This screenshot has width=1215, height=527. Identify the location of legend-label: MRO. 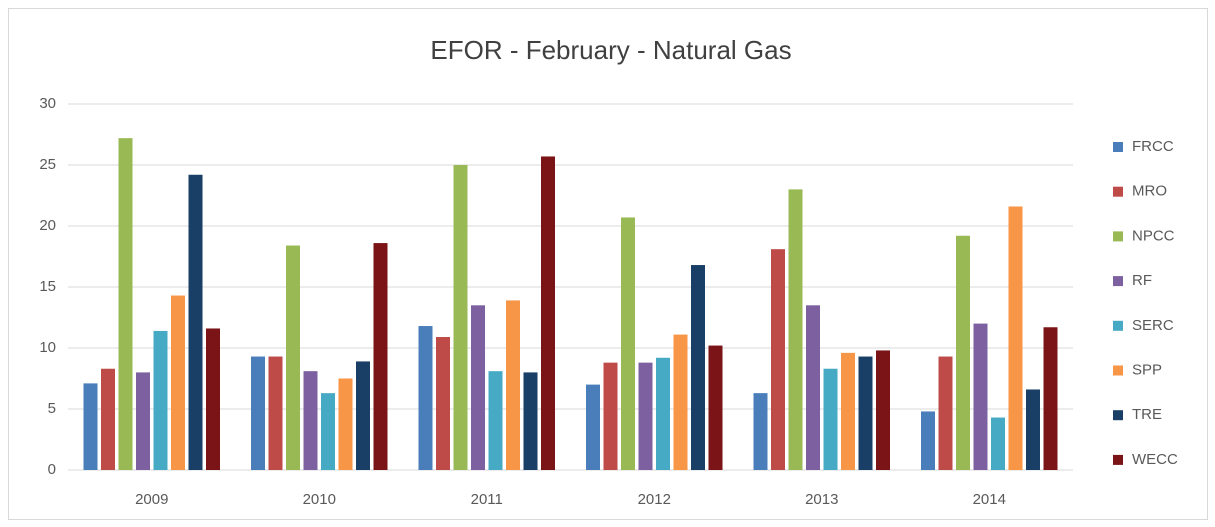
(1149, 191).